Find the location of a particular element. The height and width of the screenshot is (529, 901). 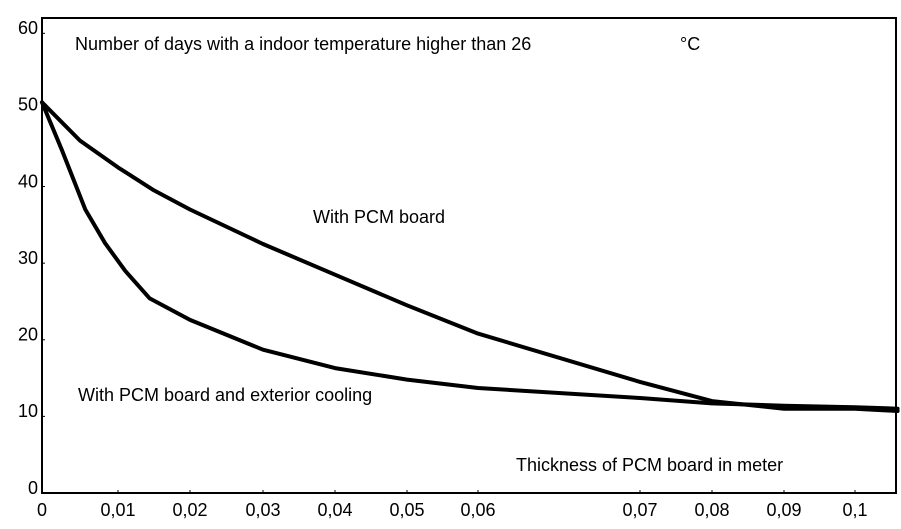

x-tick-label: 0,03 is located at coordinates (262, 510).